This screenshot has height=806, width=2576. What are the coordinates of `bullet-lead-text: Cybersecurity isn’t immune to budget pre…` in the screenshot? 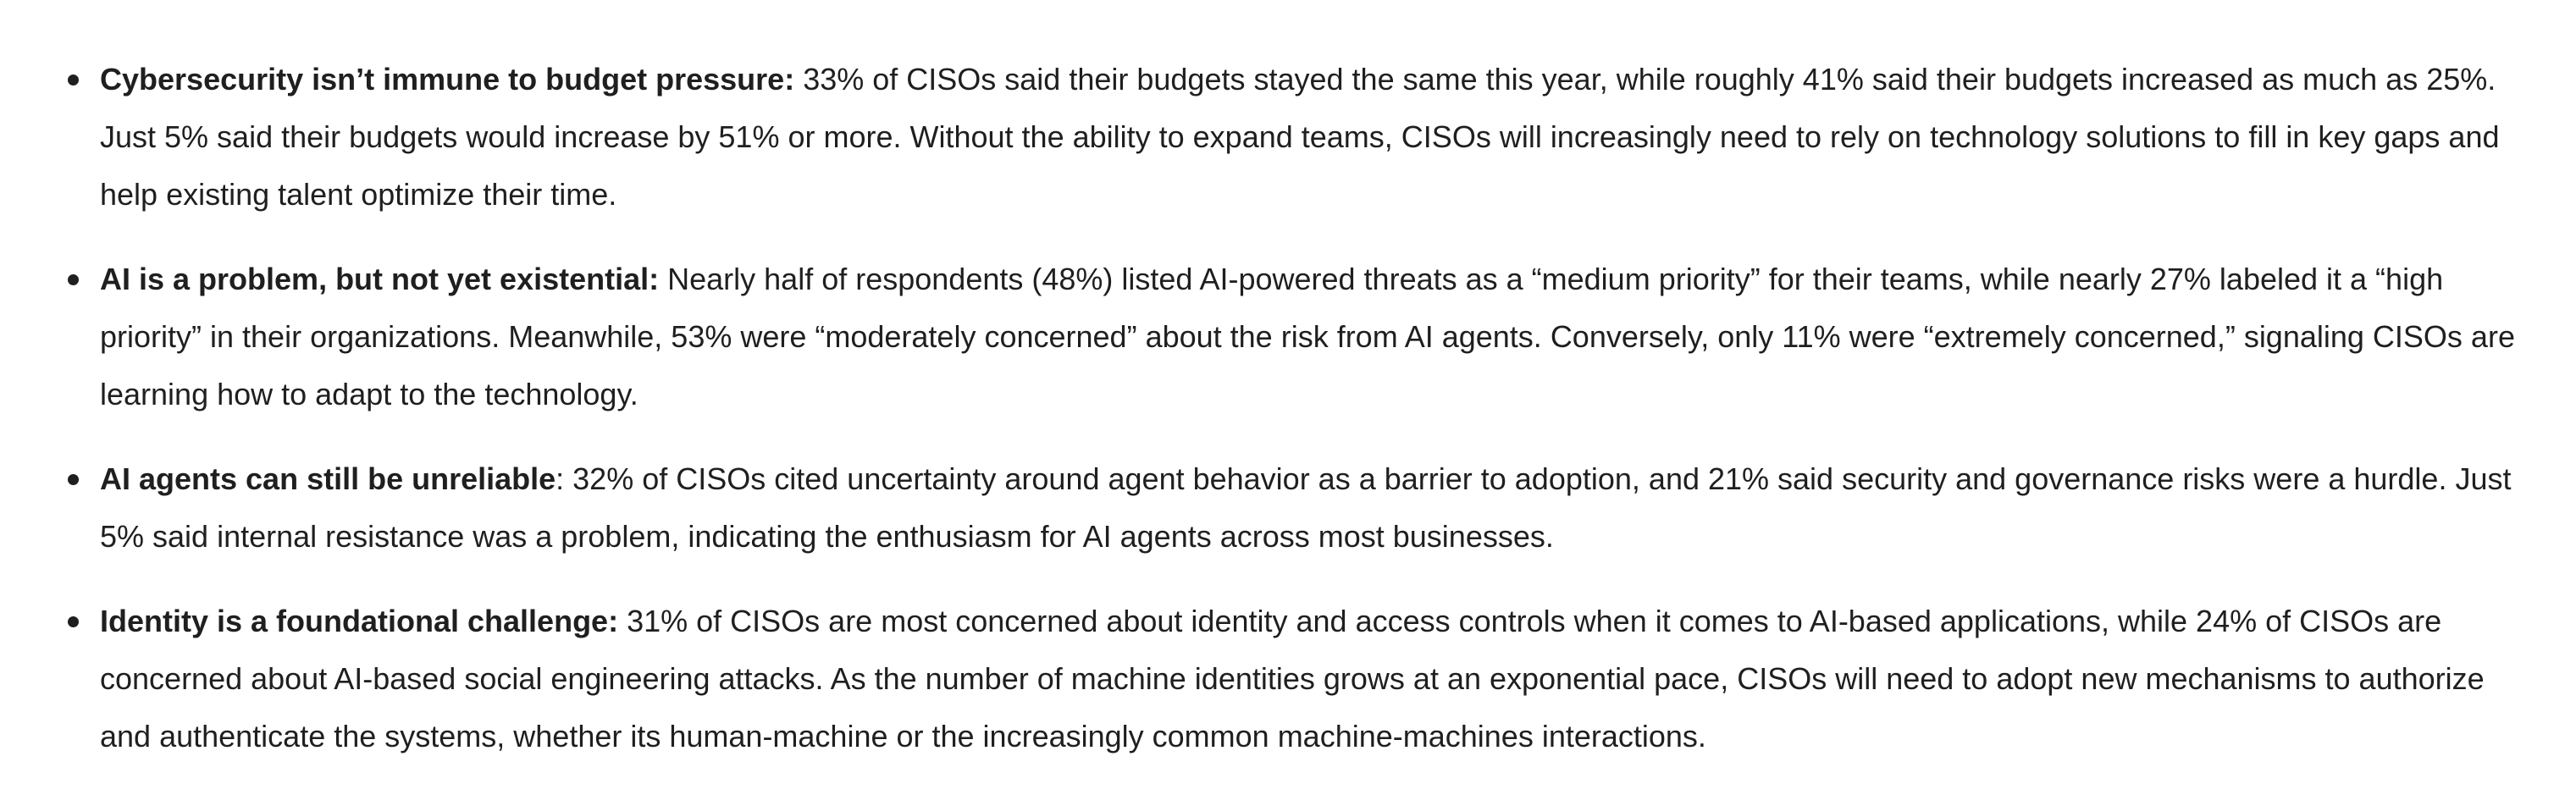 It's located at (447, 79).